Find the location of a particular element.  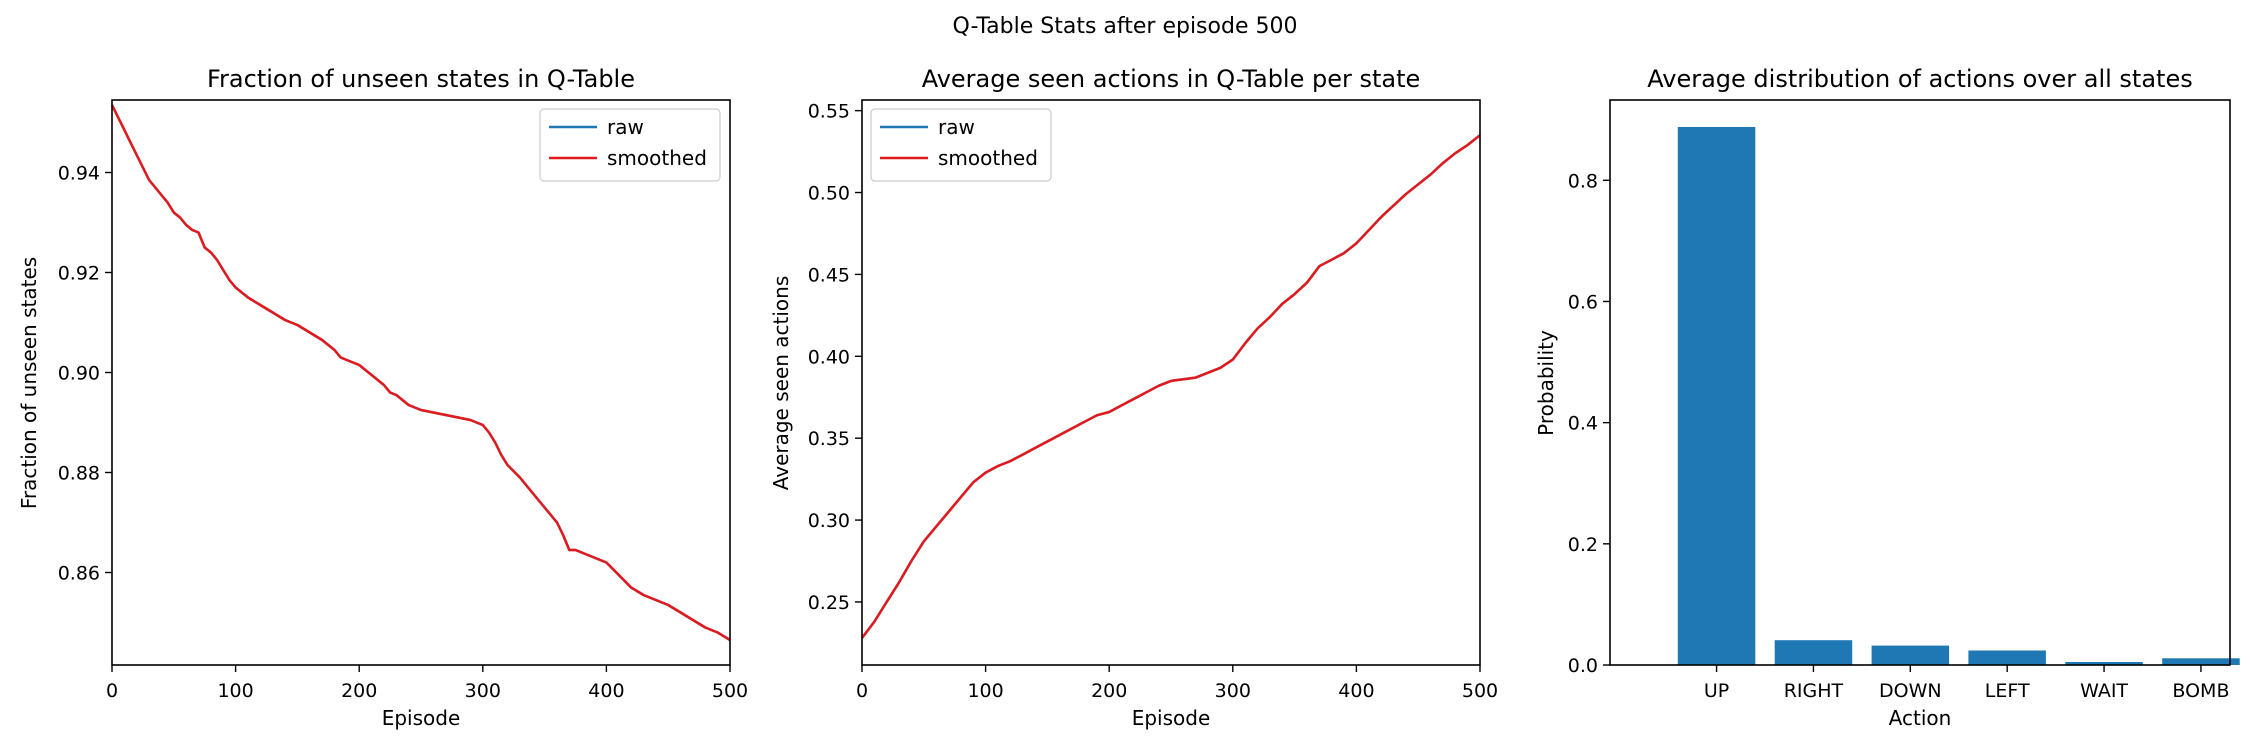

p3-ytick-label: 0.0 is located at coordinates (1583, 666).